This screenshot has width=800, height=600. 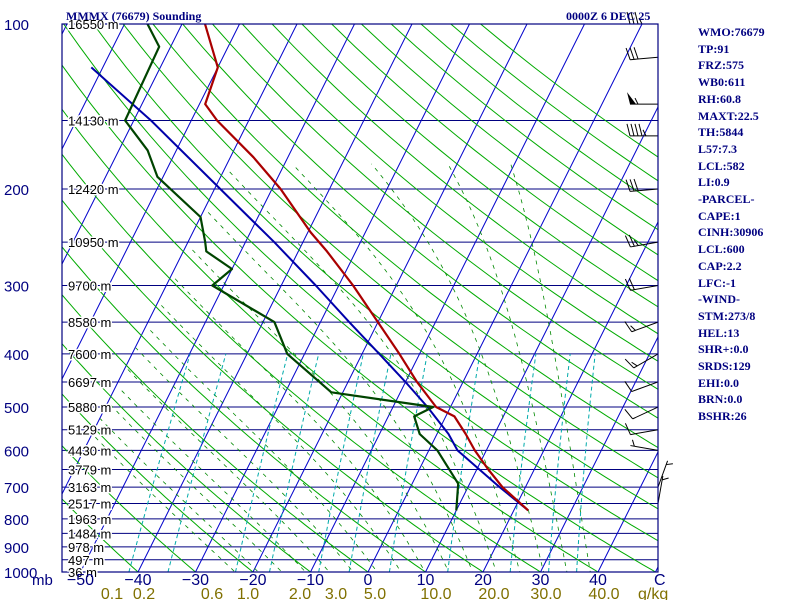 What do you see at coordinates (16, 286) in the screenshot?
I see `pressure-tick-label: 300` at bounding box center [16, 286].